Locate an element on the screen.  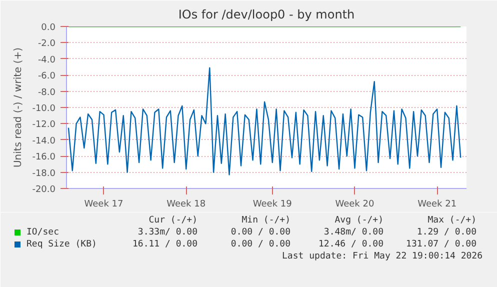
legend-label: IO/sec is located at coordinates (43, 233).